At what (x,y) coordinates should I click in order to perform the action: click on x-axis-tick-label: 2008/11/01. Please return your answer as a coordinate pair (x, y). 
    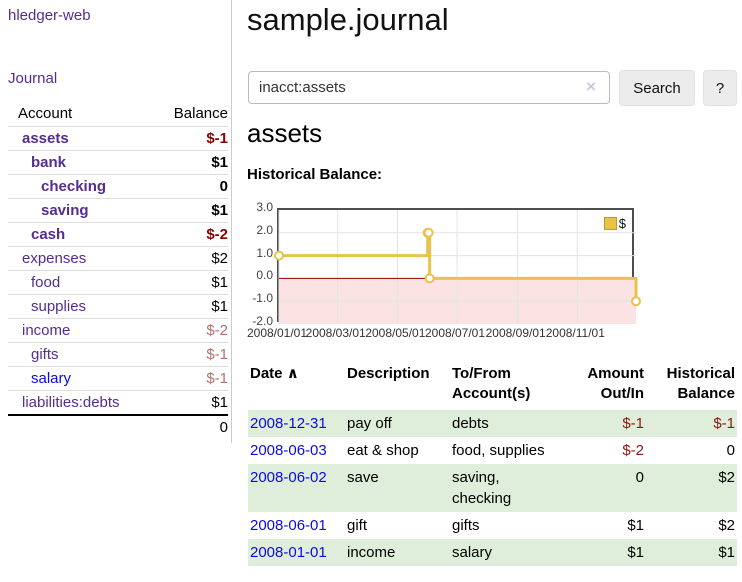
    Looking at the image, I should click on (575, 333).